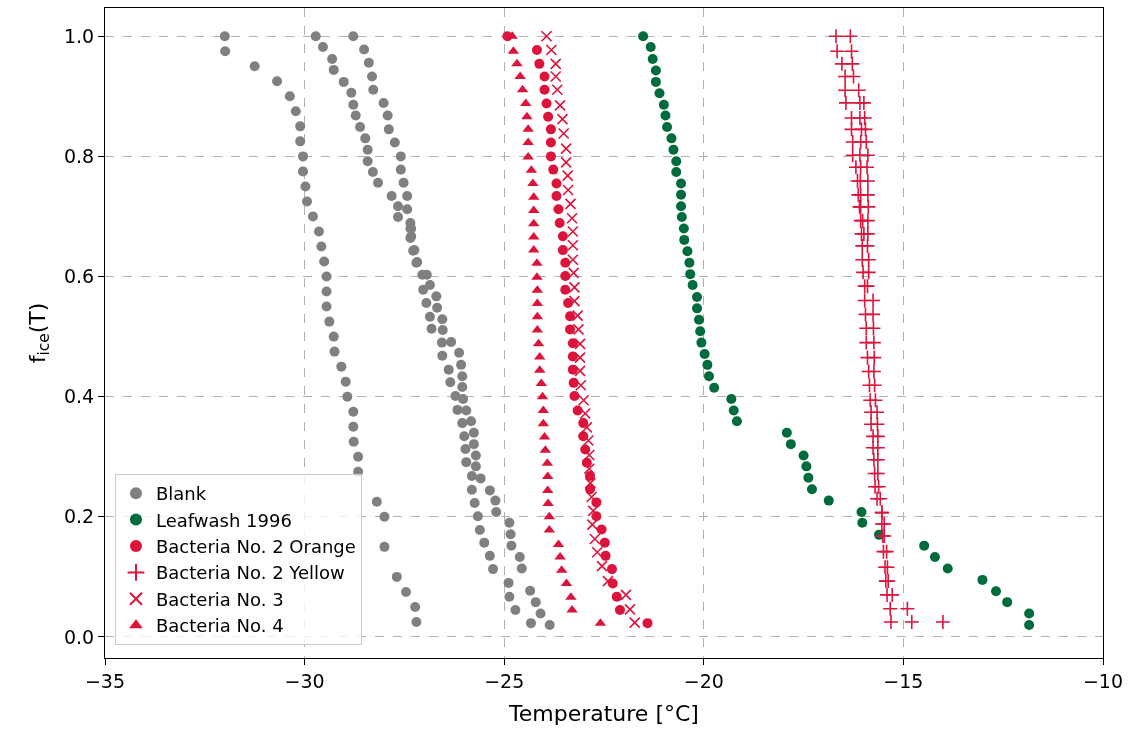 Image resolution: width=1130 pixels, height=740 pixels. I want to click on x-tick-label: −10, so click(1103, 680).